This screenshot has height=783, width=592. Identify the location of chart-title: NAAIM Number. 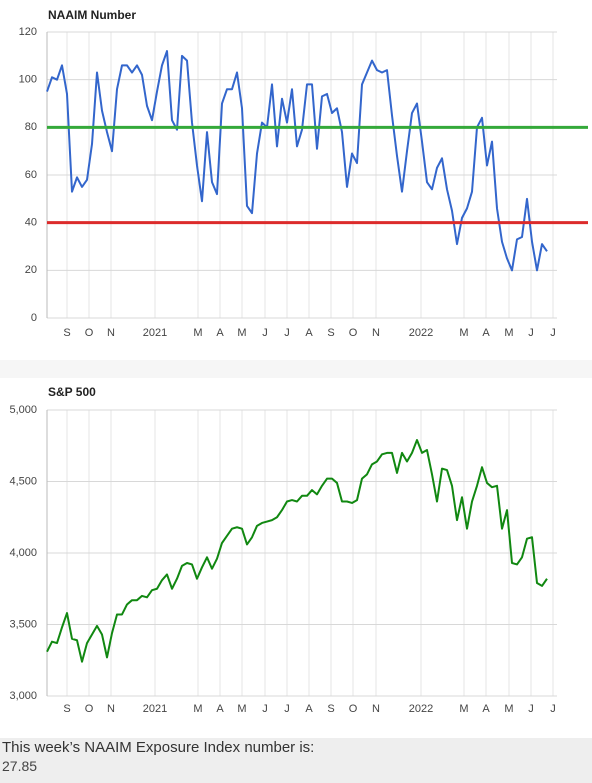
(92, 15).